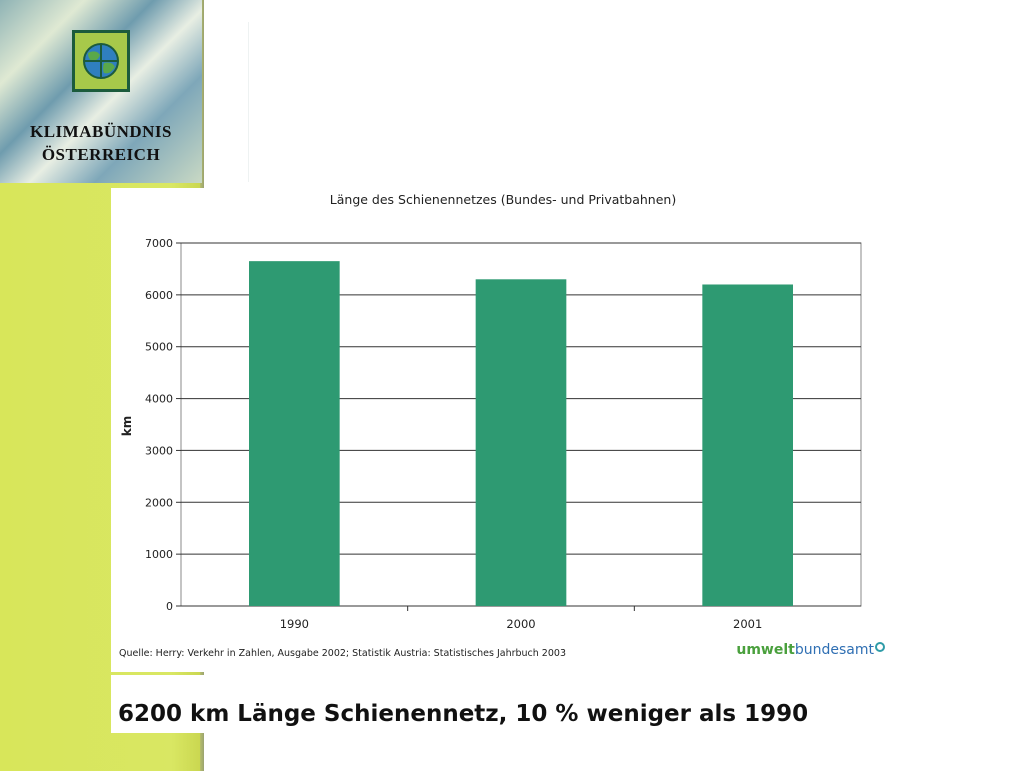 This screenshot has height=771, width=1024. Describe the element at coordinates (880, 647) in the screenshot. I see `agency-mark-icon` at that location.